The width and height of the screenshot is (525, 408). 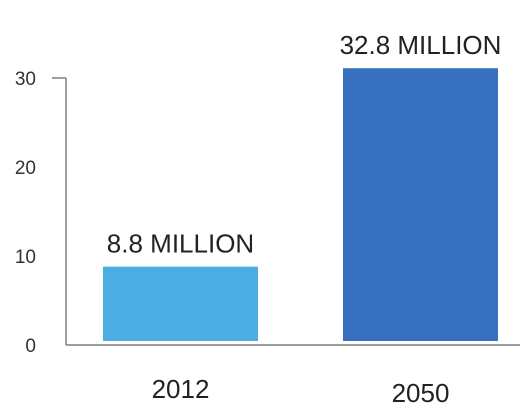 What do you see at coordinates (25, 79) in the screenshot?
I see `y-tick-label: 30` at bounding box center [25, 79].